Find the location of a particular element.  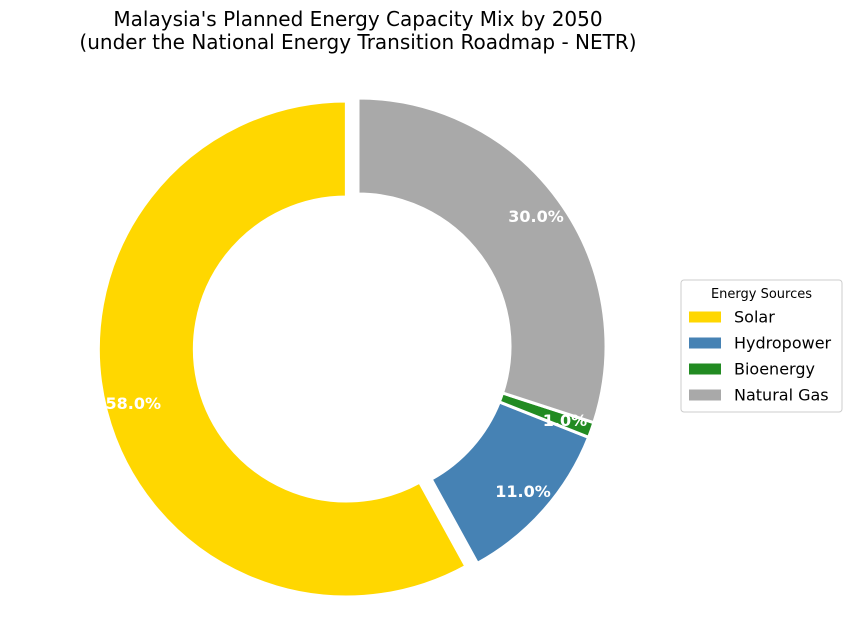

percent-label-natural-gas: 30.0% is located at coordinates (536, 216).